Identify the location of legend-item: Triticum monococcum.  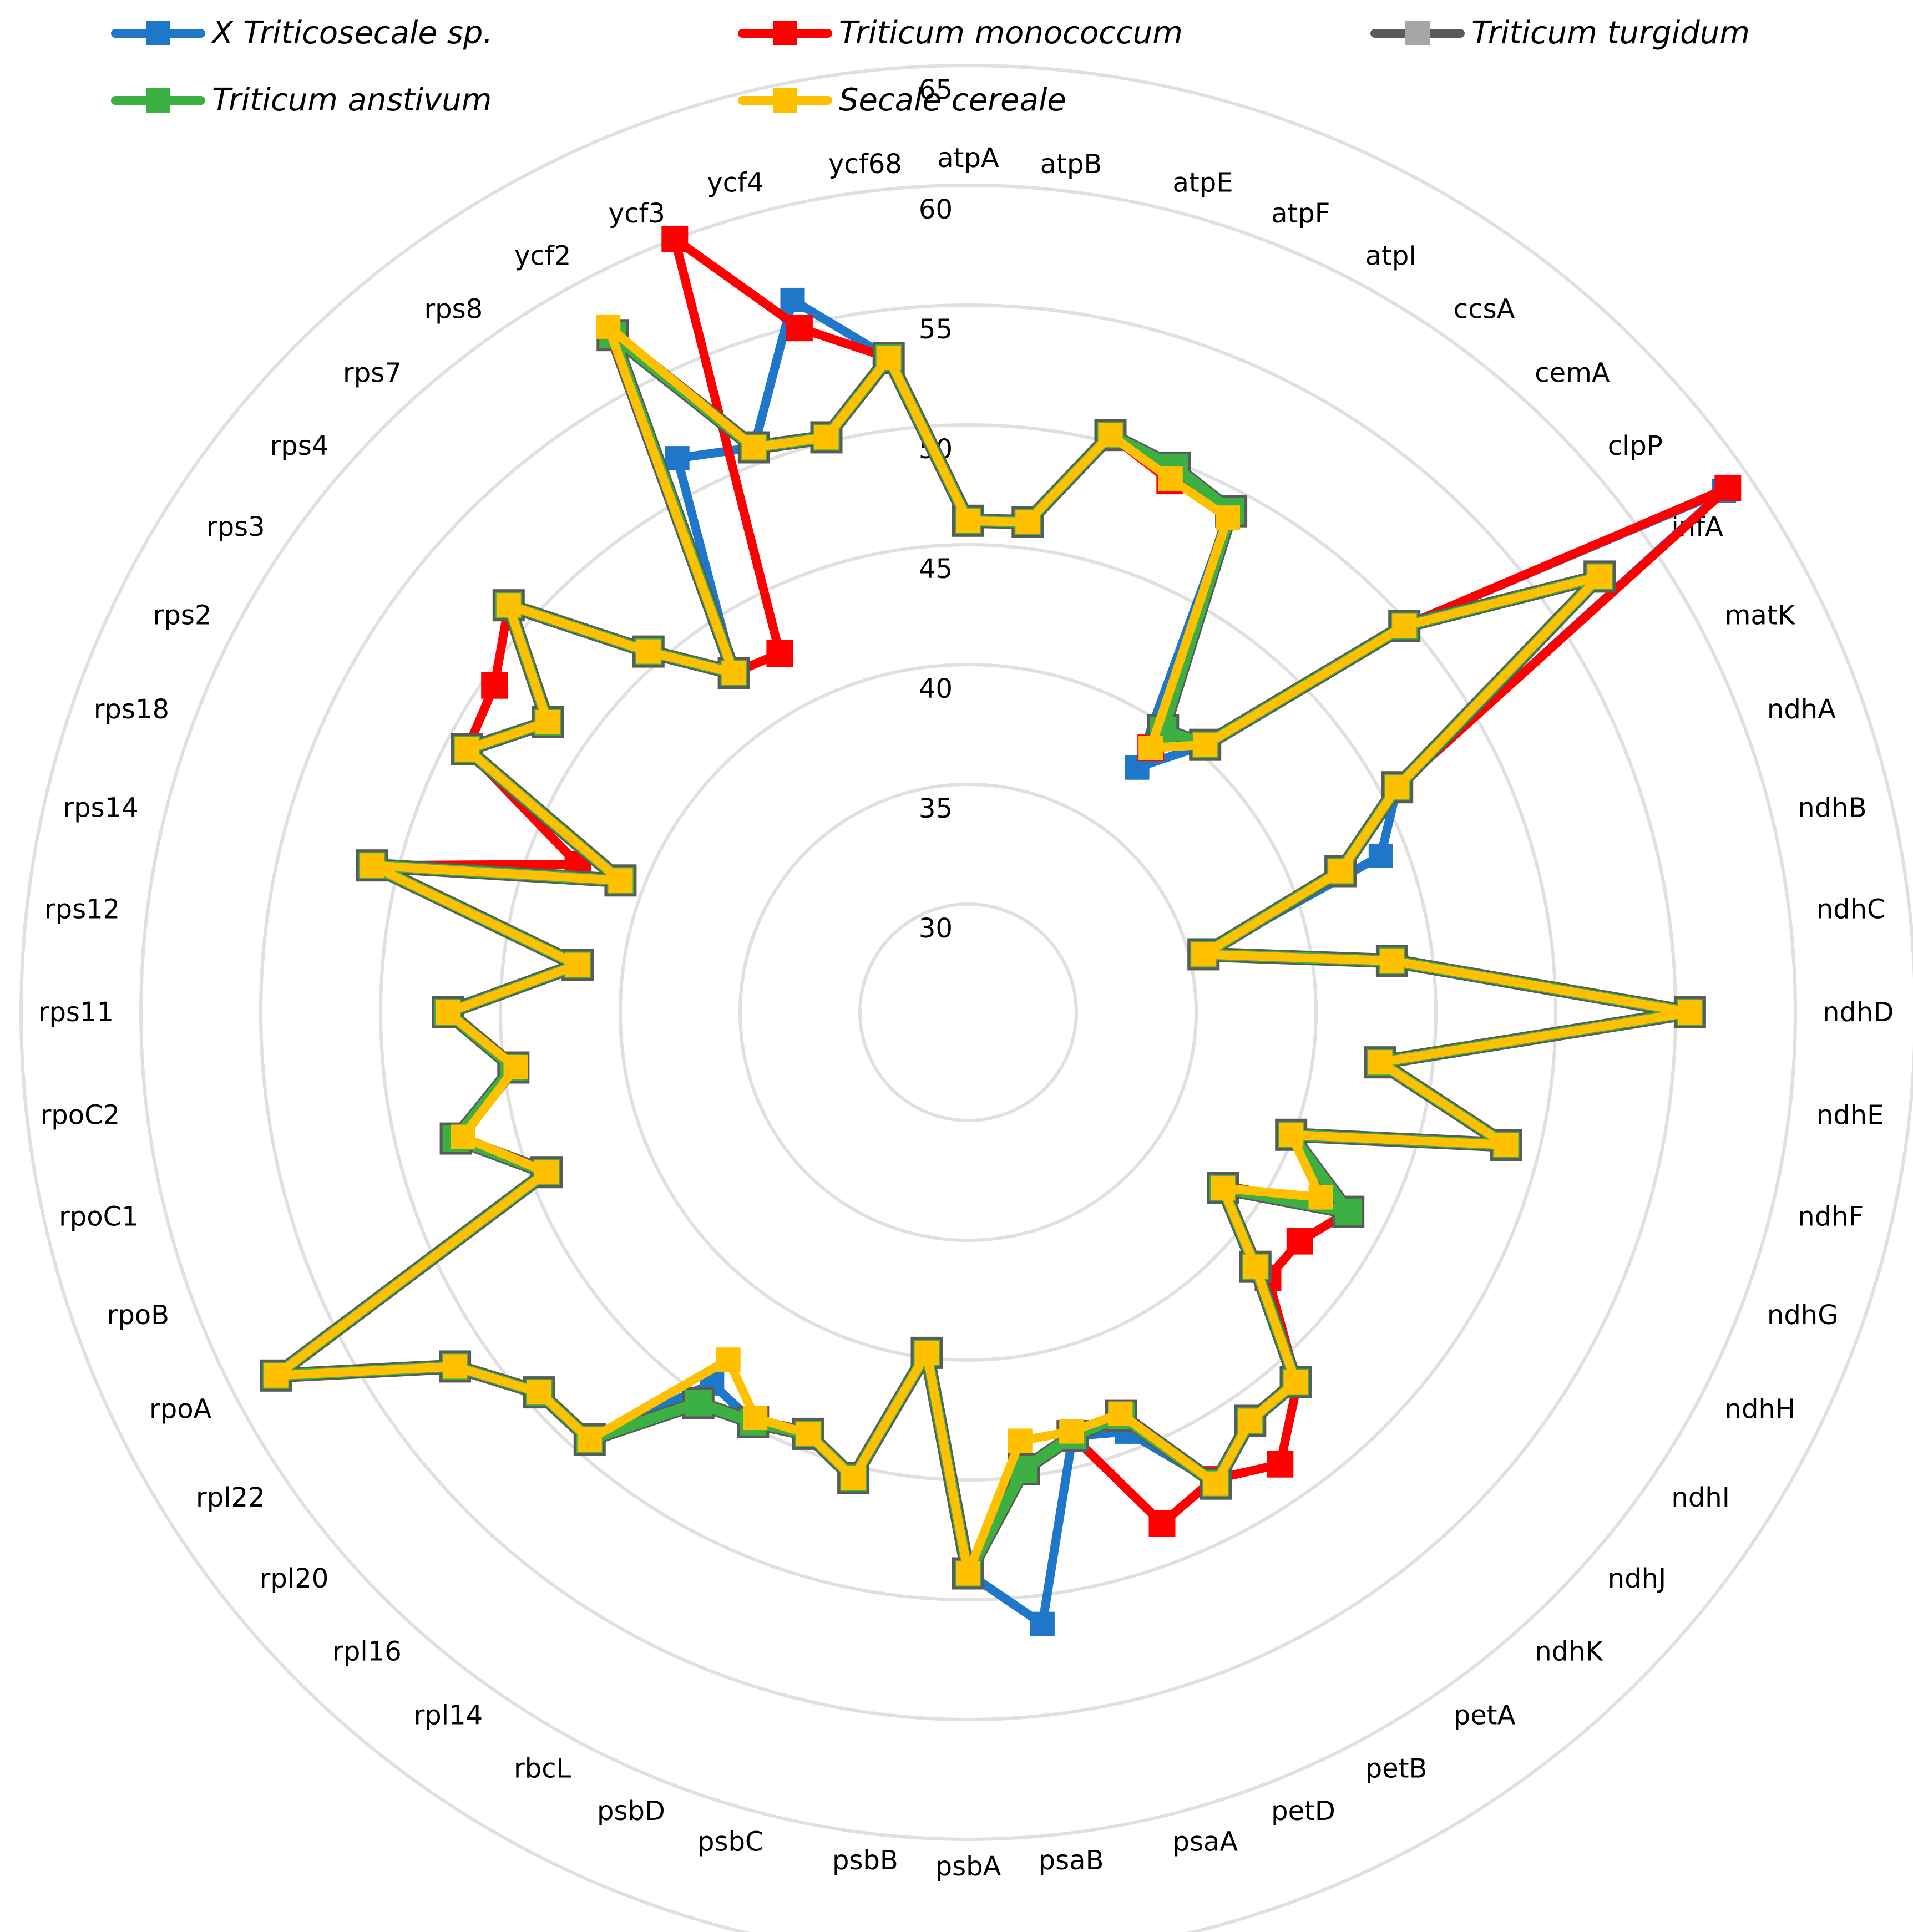
(960, 32).